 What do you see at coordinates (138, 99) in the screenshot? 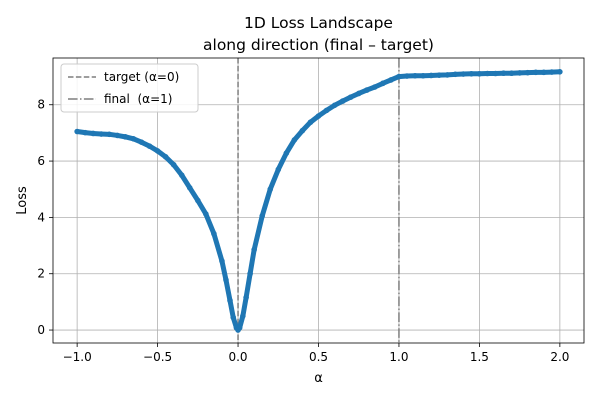
I see `legend-final-label: final (α=1)` at bounding box center [138, 99].